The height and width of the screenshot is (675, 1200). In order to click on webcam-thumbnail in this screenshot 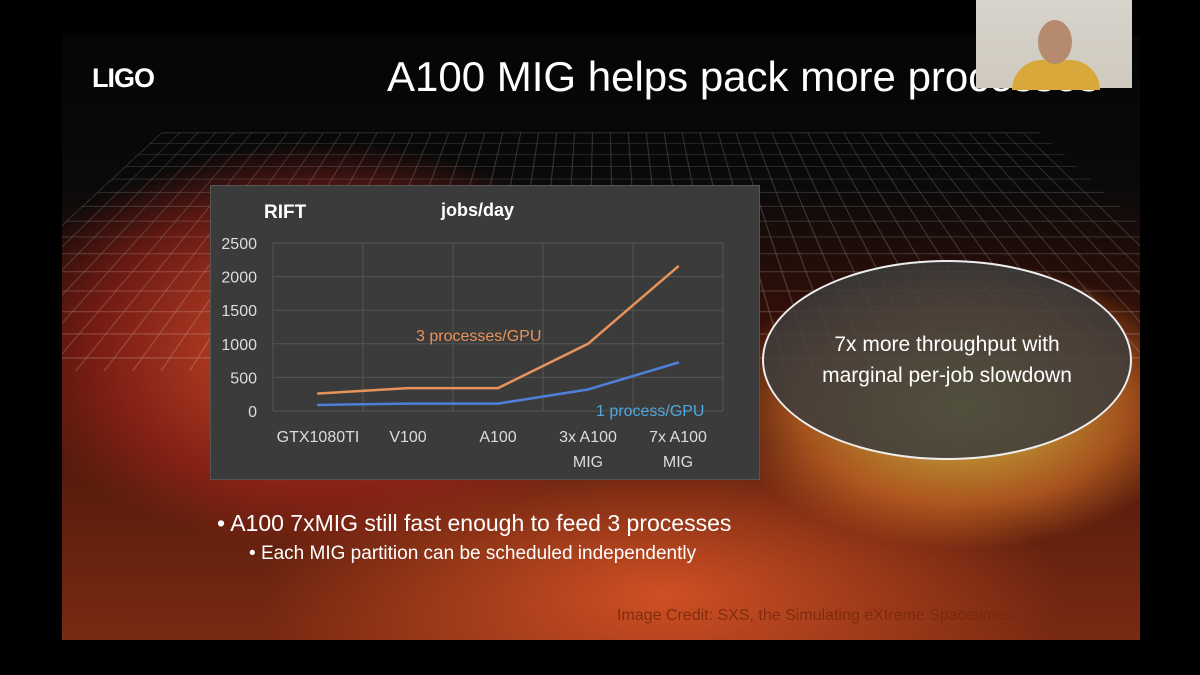, I will do `click(1054, 45)`.